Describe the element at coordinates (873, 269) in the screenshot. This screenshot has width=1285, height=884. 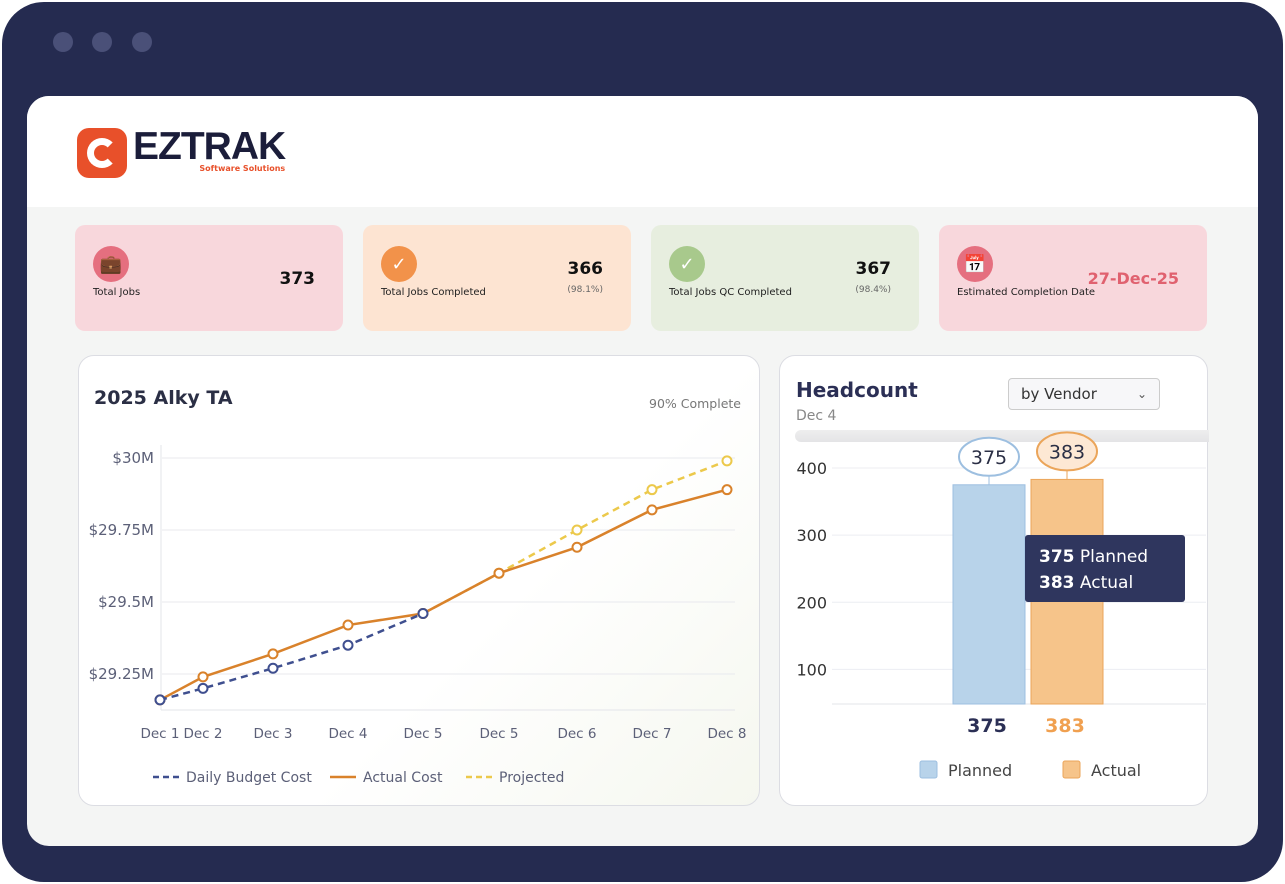
I see `kpi-value: 367` at that location.